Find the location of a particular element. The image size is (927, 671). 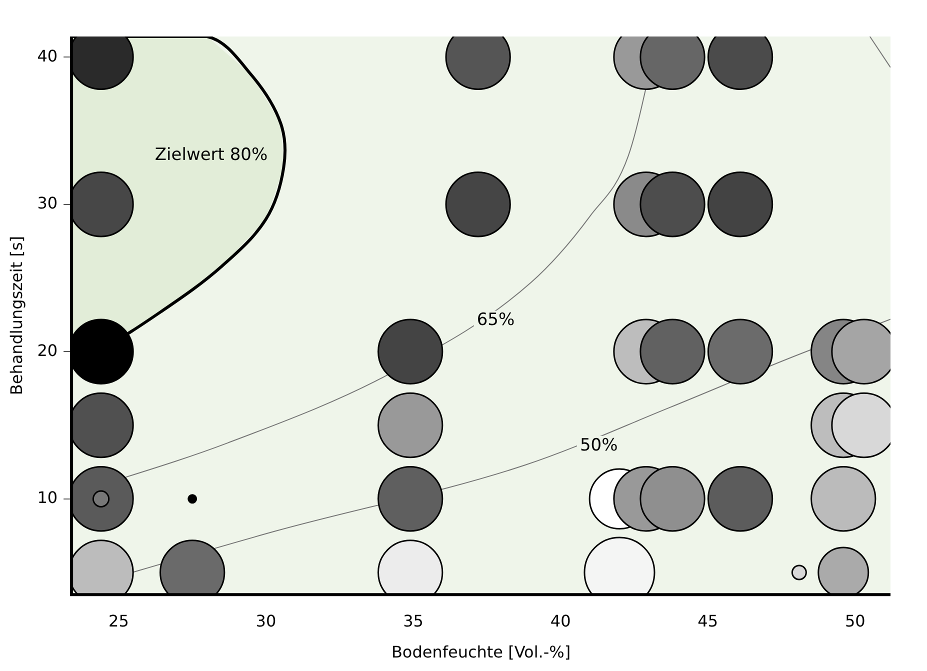

x-axis-title: Bodenfeuchte [Vol.-%] is located at coordinates (481, 652).